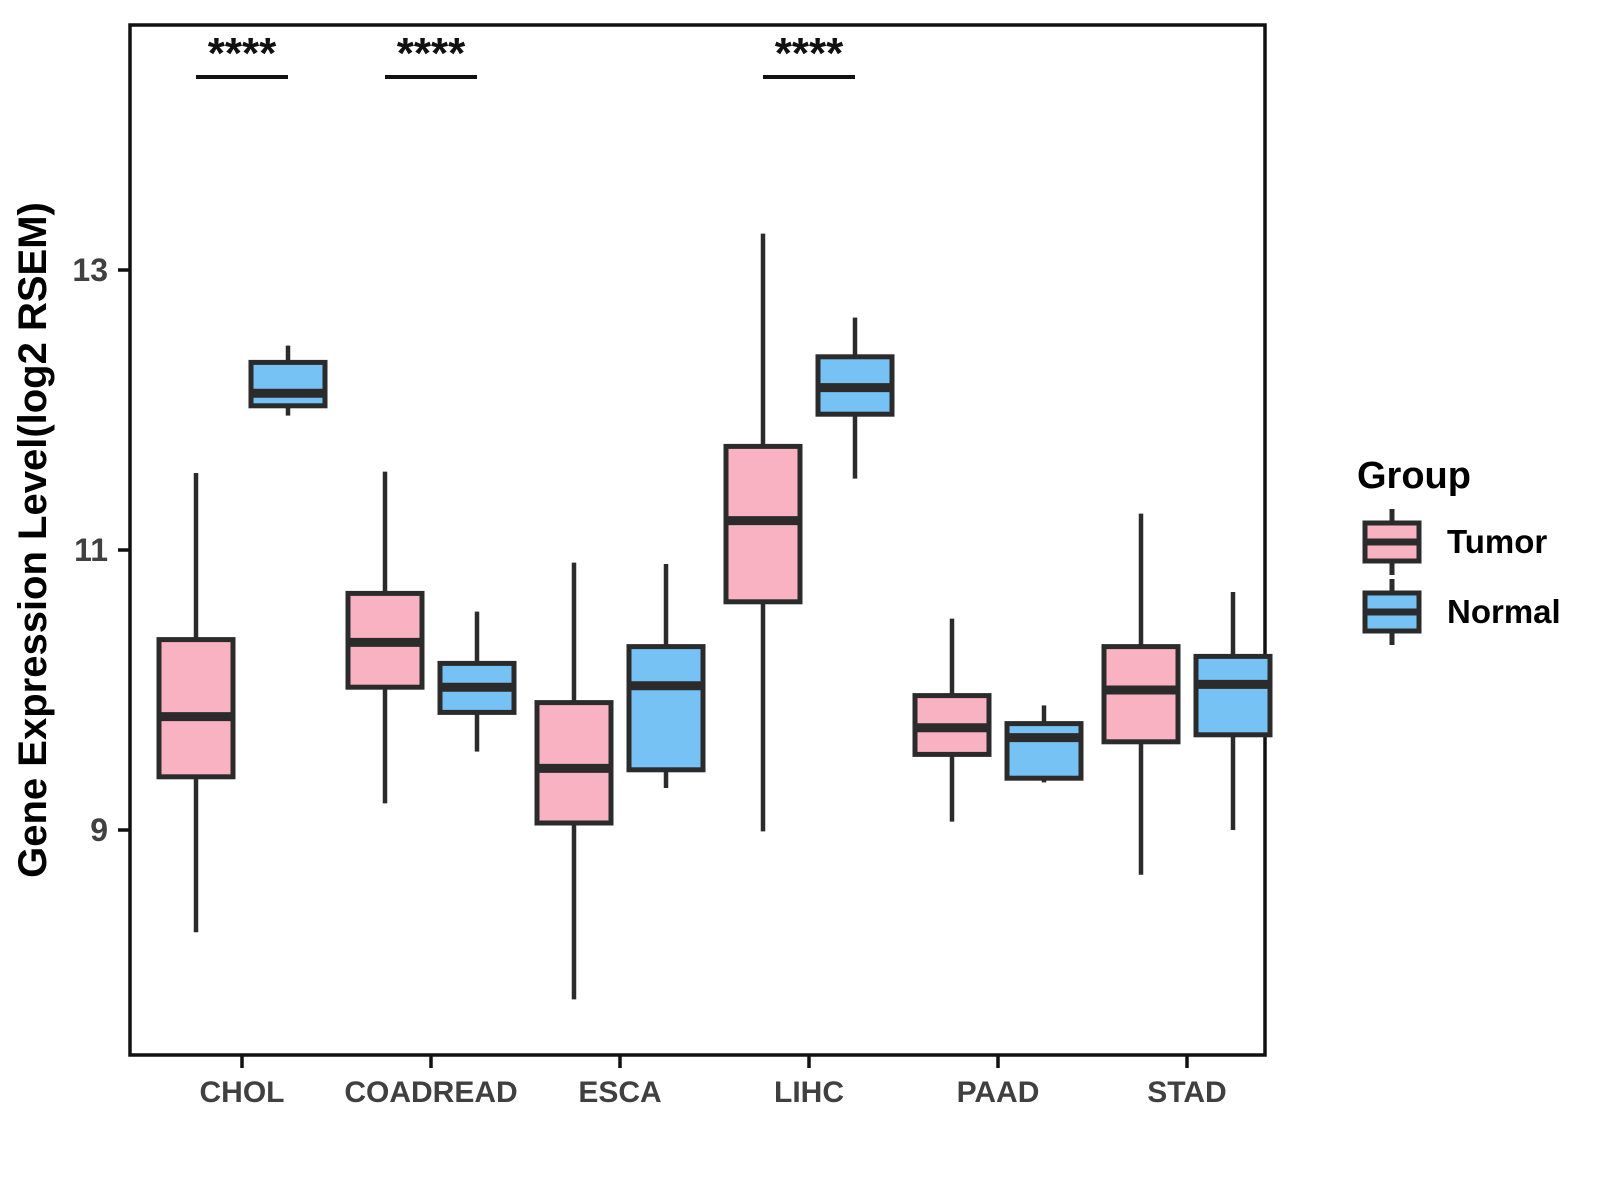 The height and width of the screenshot is (1200, 1600). Describe the element at coordinates (99, 830) in the screenshot. I see `y-tick-label: 9` at that location.